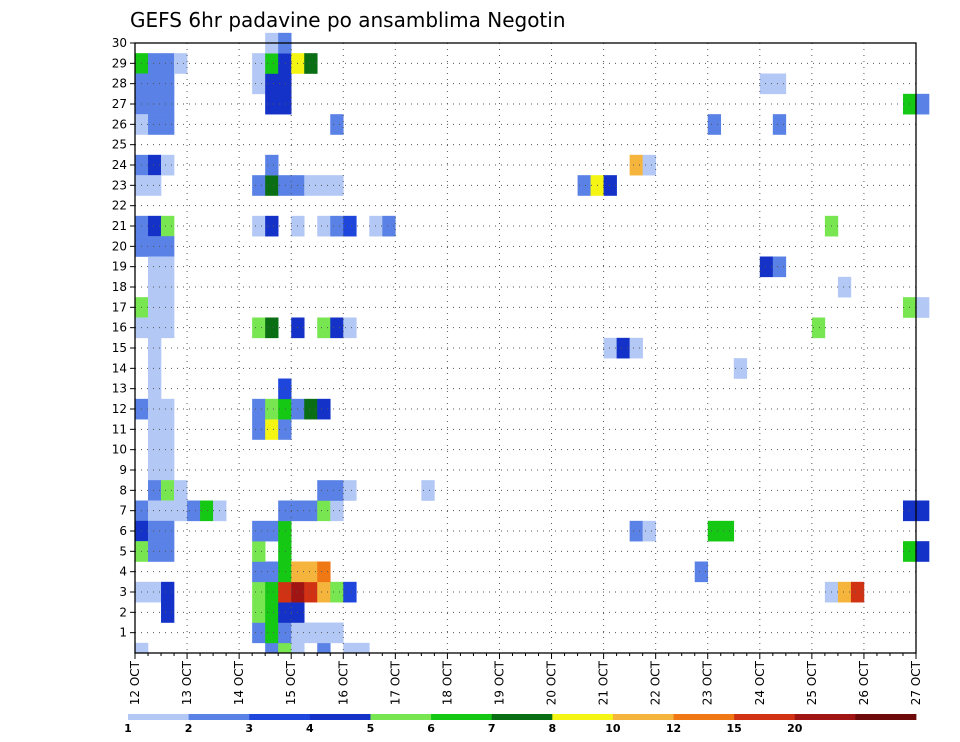  What do you see at coordinates (552, 728) in the screenshot?
I see `colorbar-label: 8` at bounding box center [552, 728].